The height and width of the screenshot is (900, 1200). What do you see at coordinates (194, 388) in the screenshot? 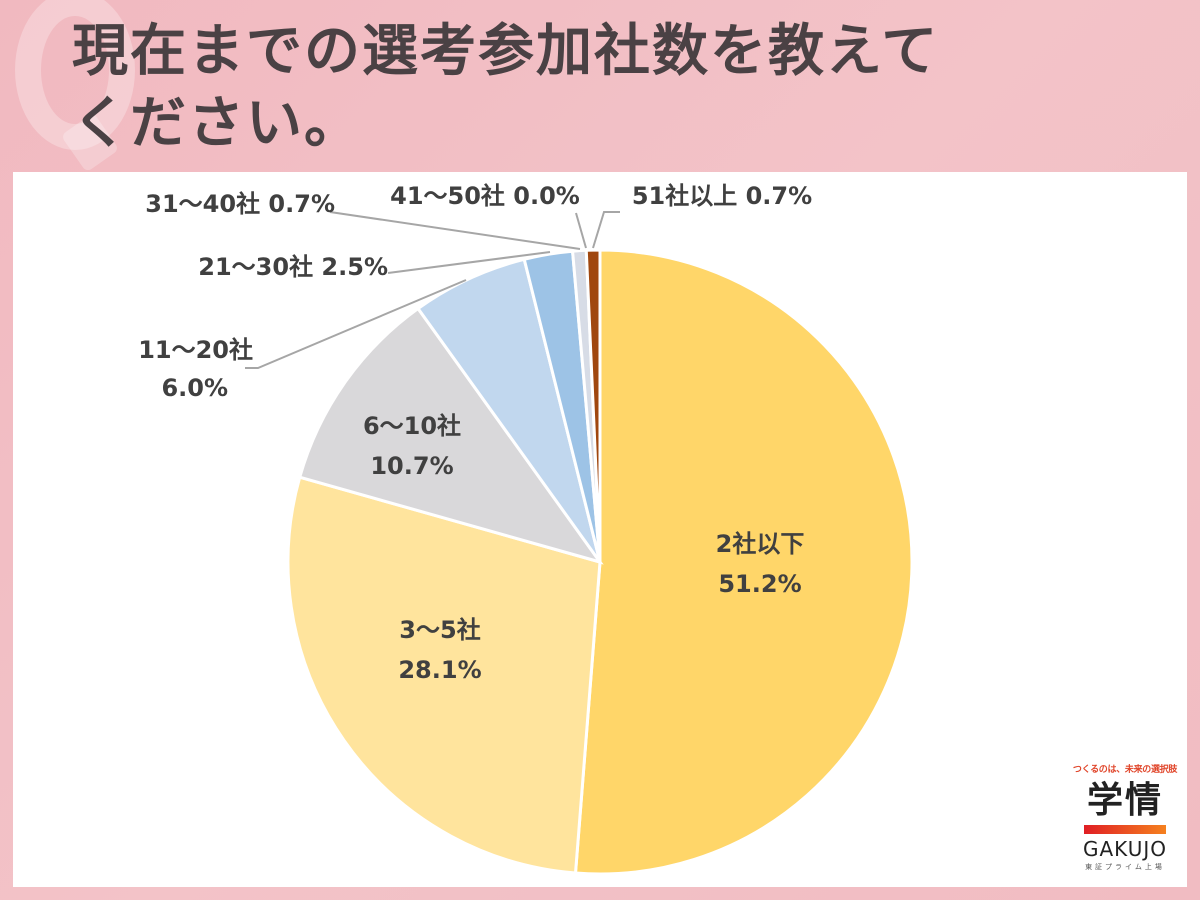
I see `label-value-3: 6.0%` at bounding box center [194, 388].